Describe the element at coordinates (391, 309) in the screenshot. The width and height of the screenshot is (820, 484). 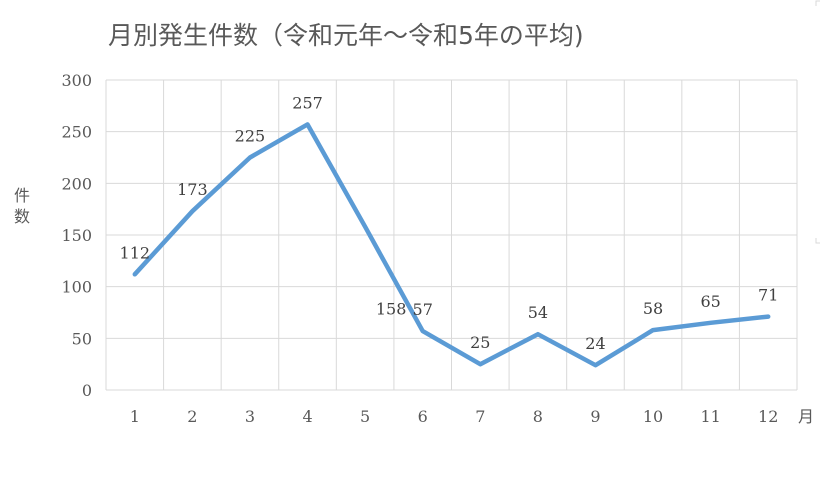
I see `data-label: 158` at that location.